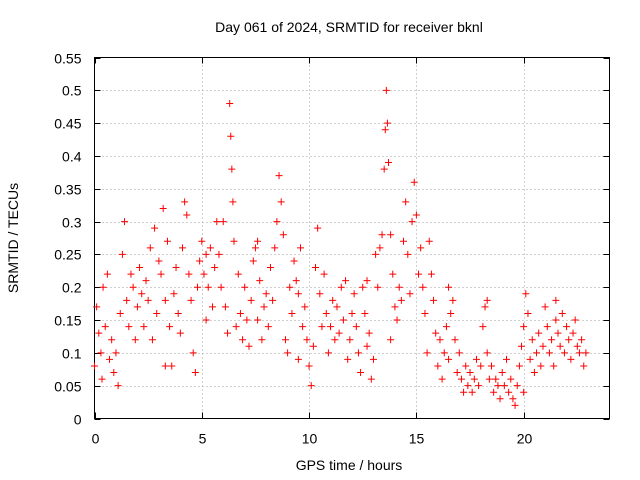  I want to click on y-tick-label: 0.25, so click(67, 255).